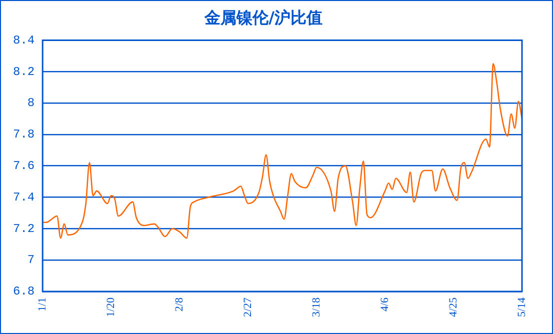 The height and width of the screenshot is (334, 553). What do you see at coordinates (23, 197) in the screenshot?
I see `y-tick-label: 7.4` at bounding box center [23, 197].